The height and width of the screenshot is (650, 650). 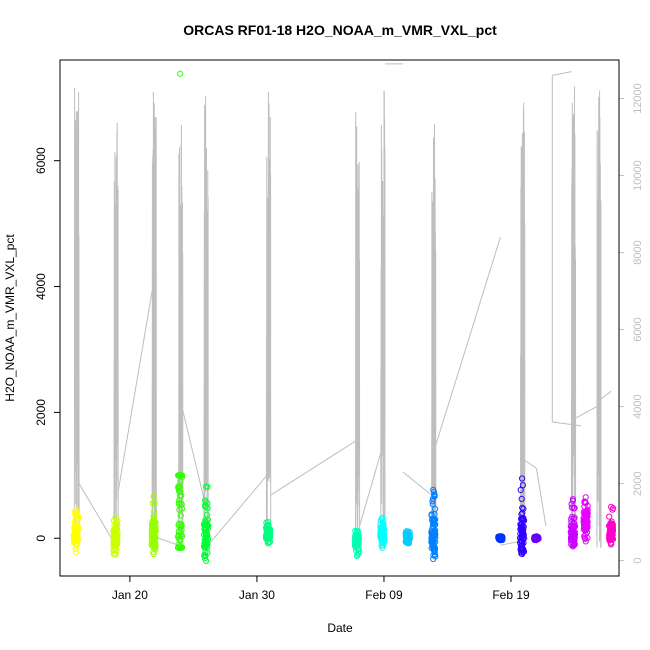 What do you see at coordinates (340, 30) in the screenshot?
I see `chart-title: ORCAS RF01-18 H2O_NOAA_m_VMR_VXL_pct` at bounding box center [340, 30].